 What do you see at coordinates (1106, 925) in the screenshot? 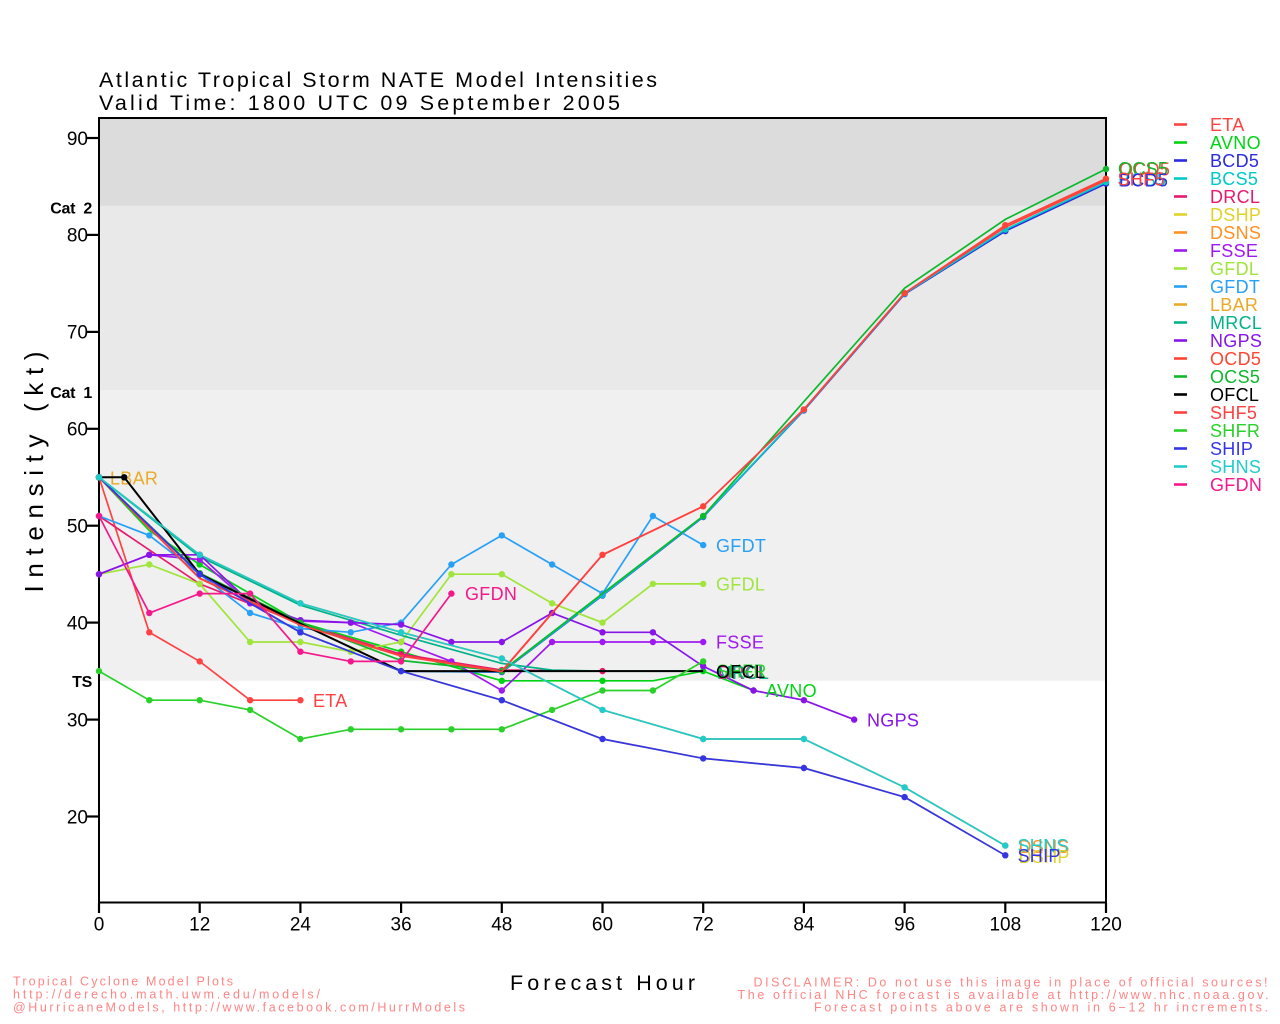
I see `svg-text: 120` at bounding box center [1106, 925].